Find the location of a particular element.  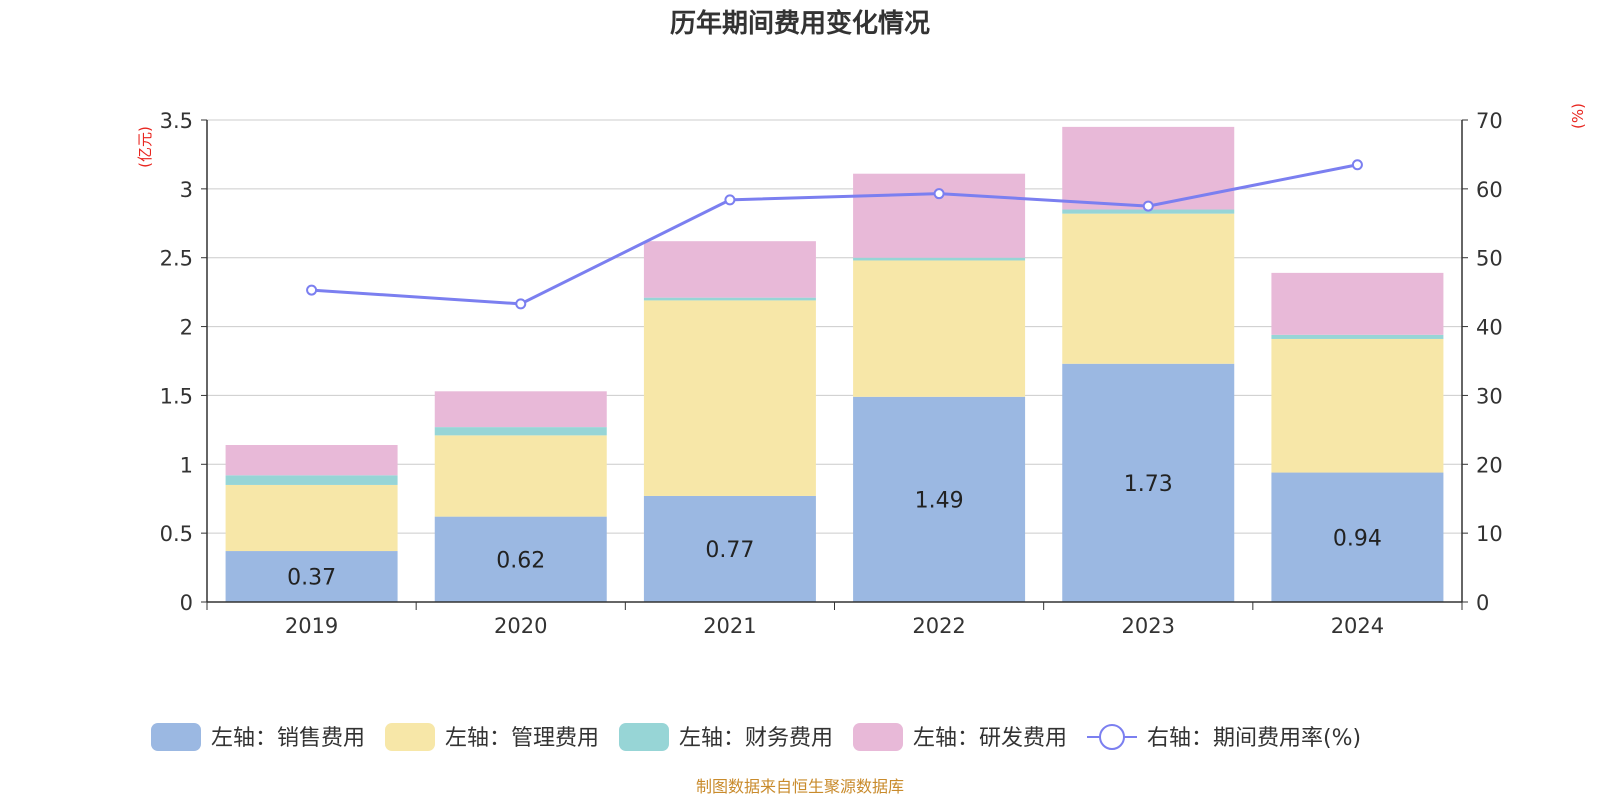

bar-data-label: 0.62 is located at coordinates (520, 560).